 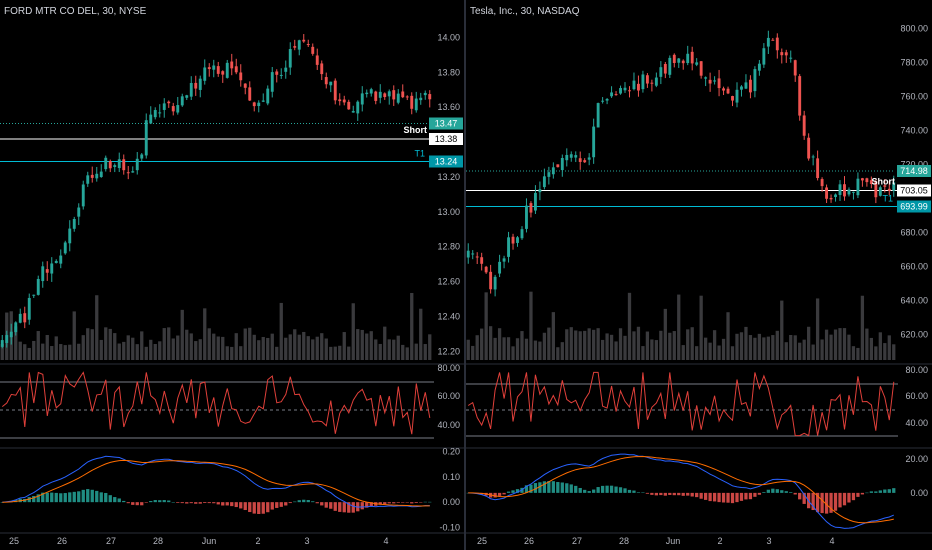 What do you see at coordinates (465, 275) in the screenshot?
I see `pane-divider` at bounding box center [465, 275].